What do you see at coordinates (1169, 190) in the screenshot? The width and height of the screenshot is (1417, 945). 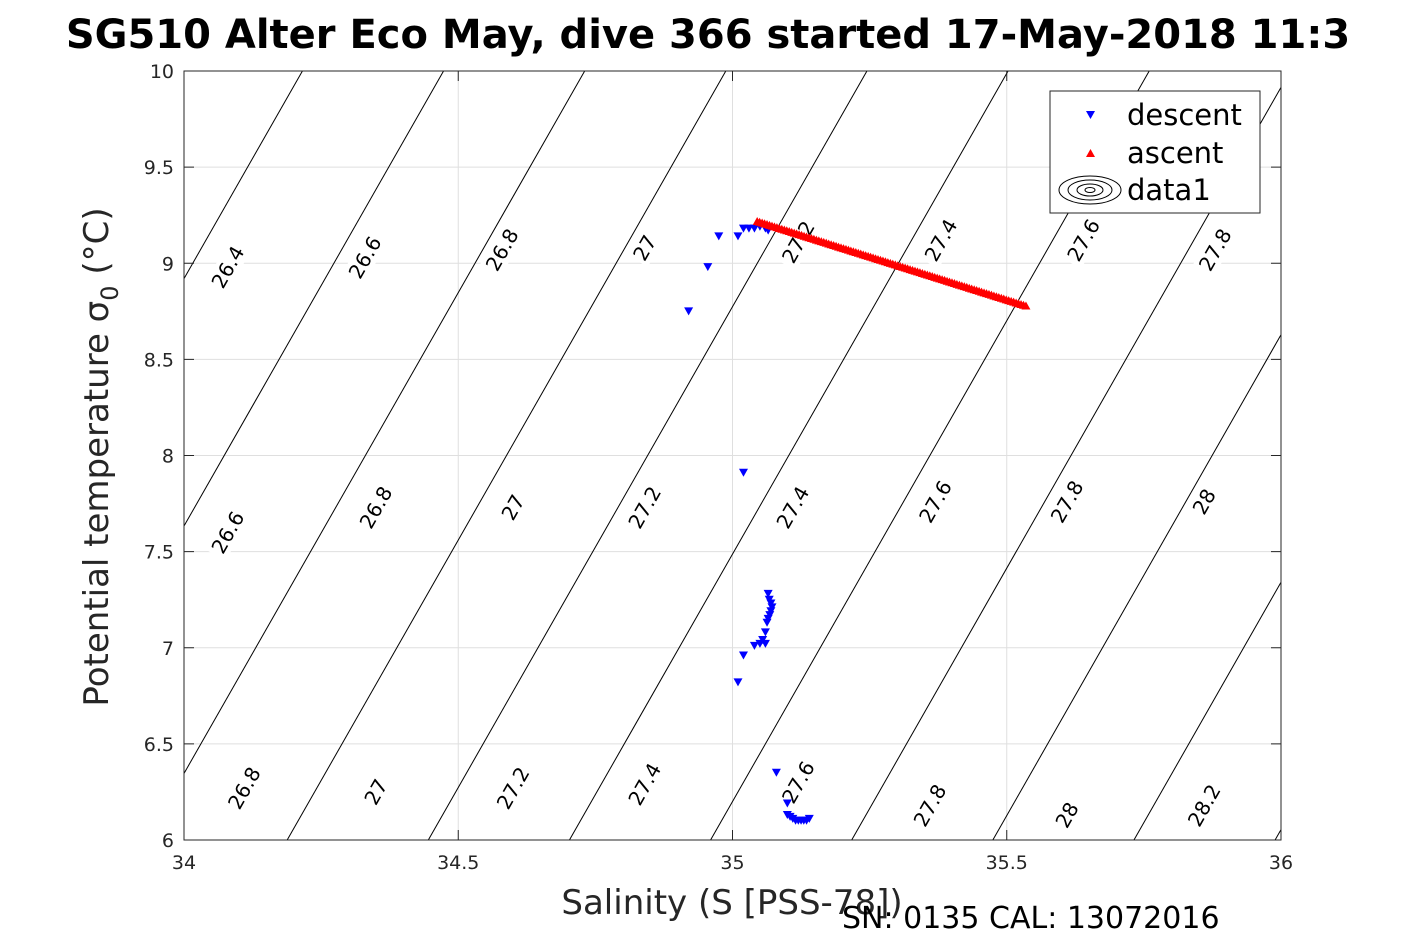 I see `legend-data1-label: data1` at bounding box center [1169, 190].